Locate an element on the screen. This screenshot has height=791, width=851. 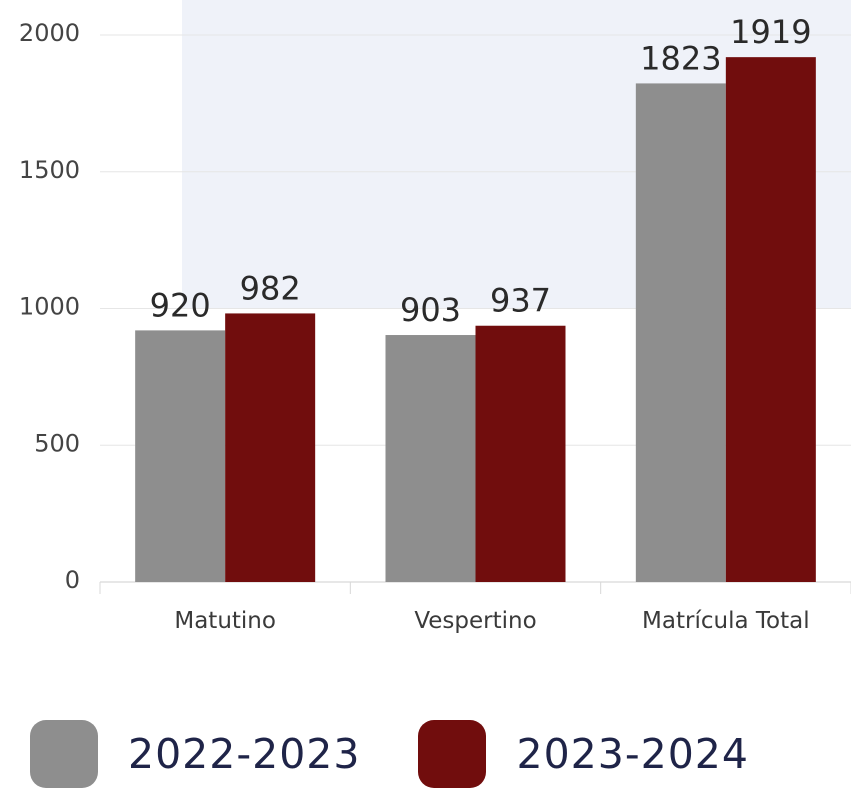
y-tick-label-1000: 1000 is located at coordinates (49, 307).